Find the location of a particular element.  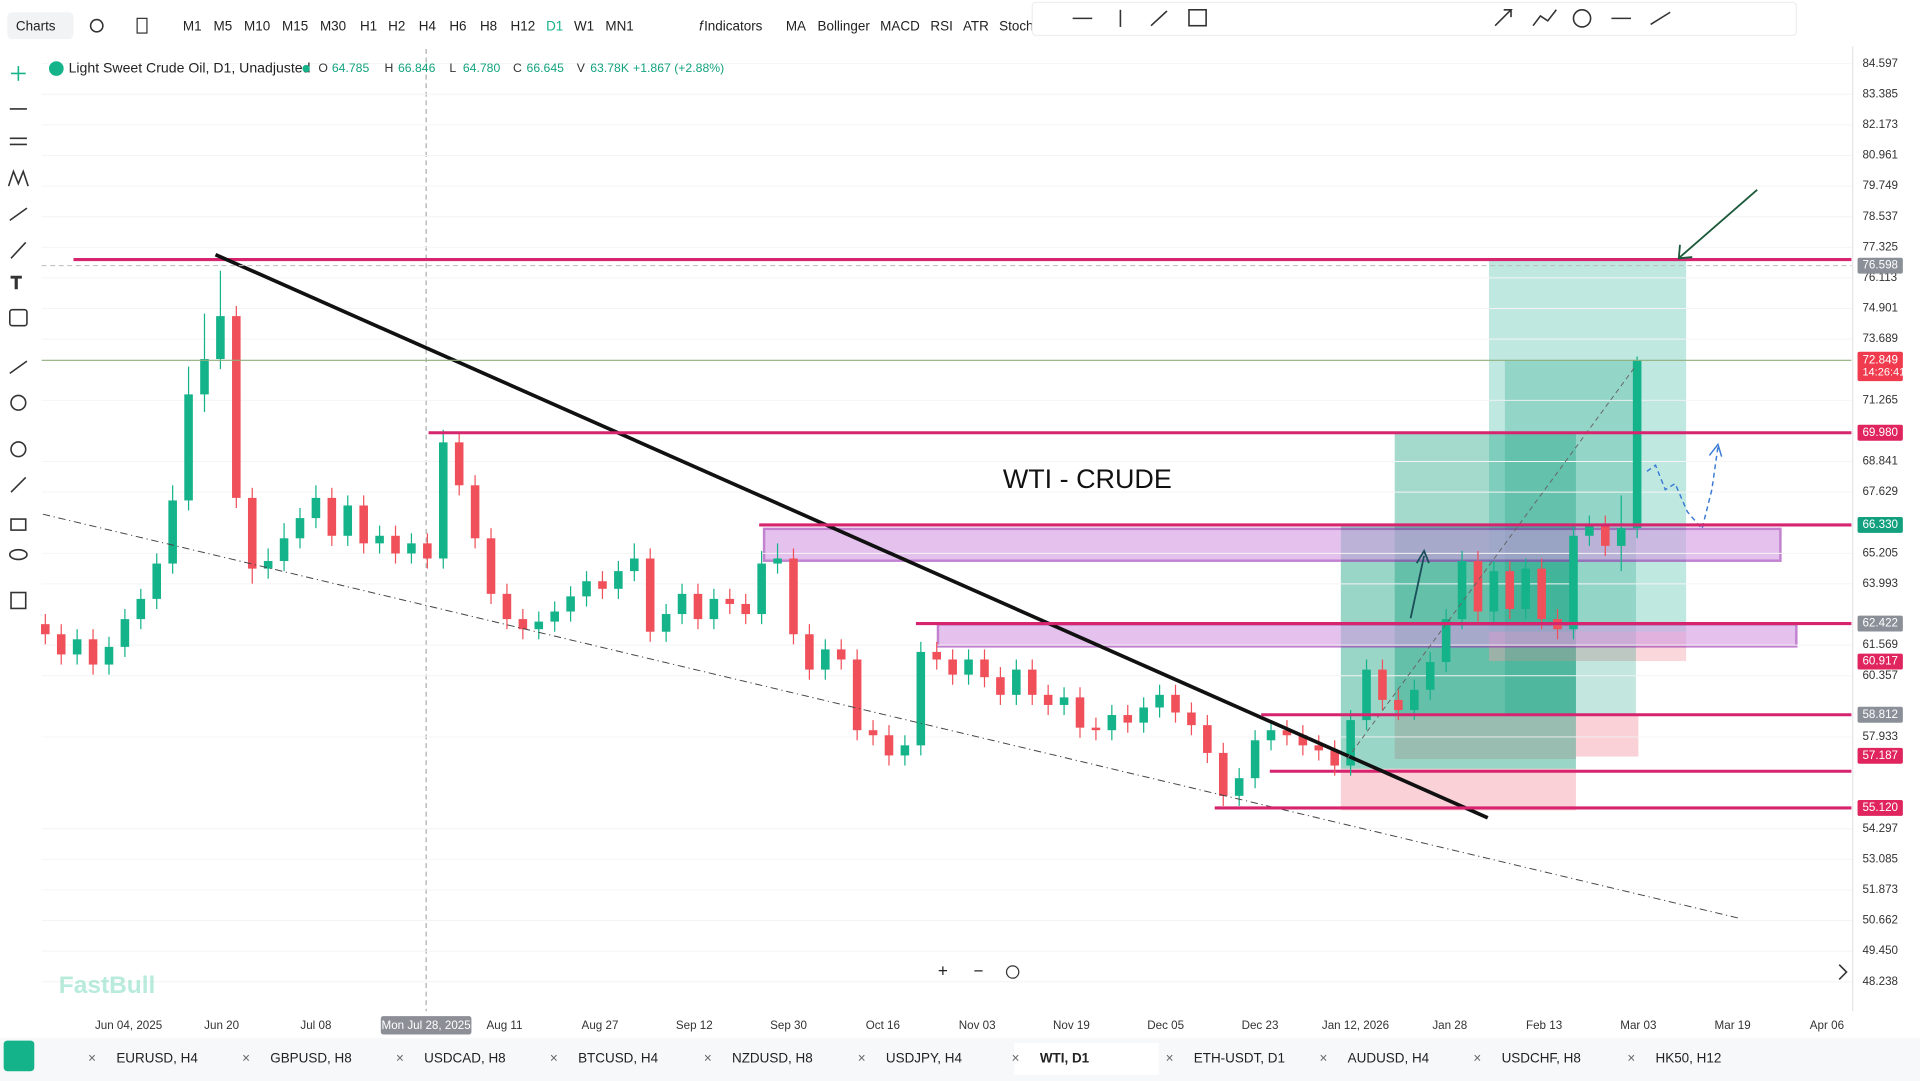

zoom-out: − is located at coordinates (978, 971).